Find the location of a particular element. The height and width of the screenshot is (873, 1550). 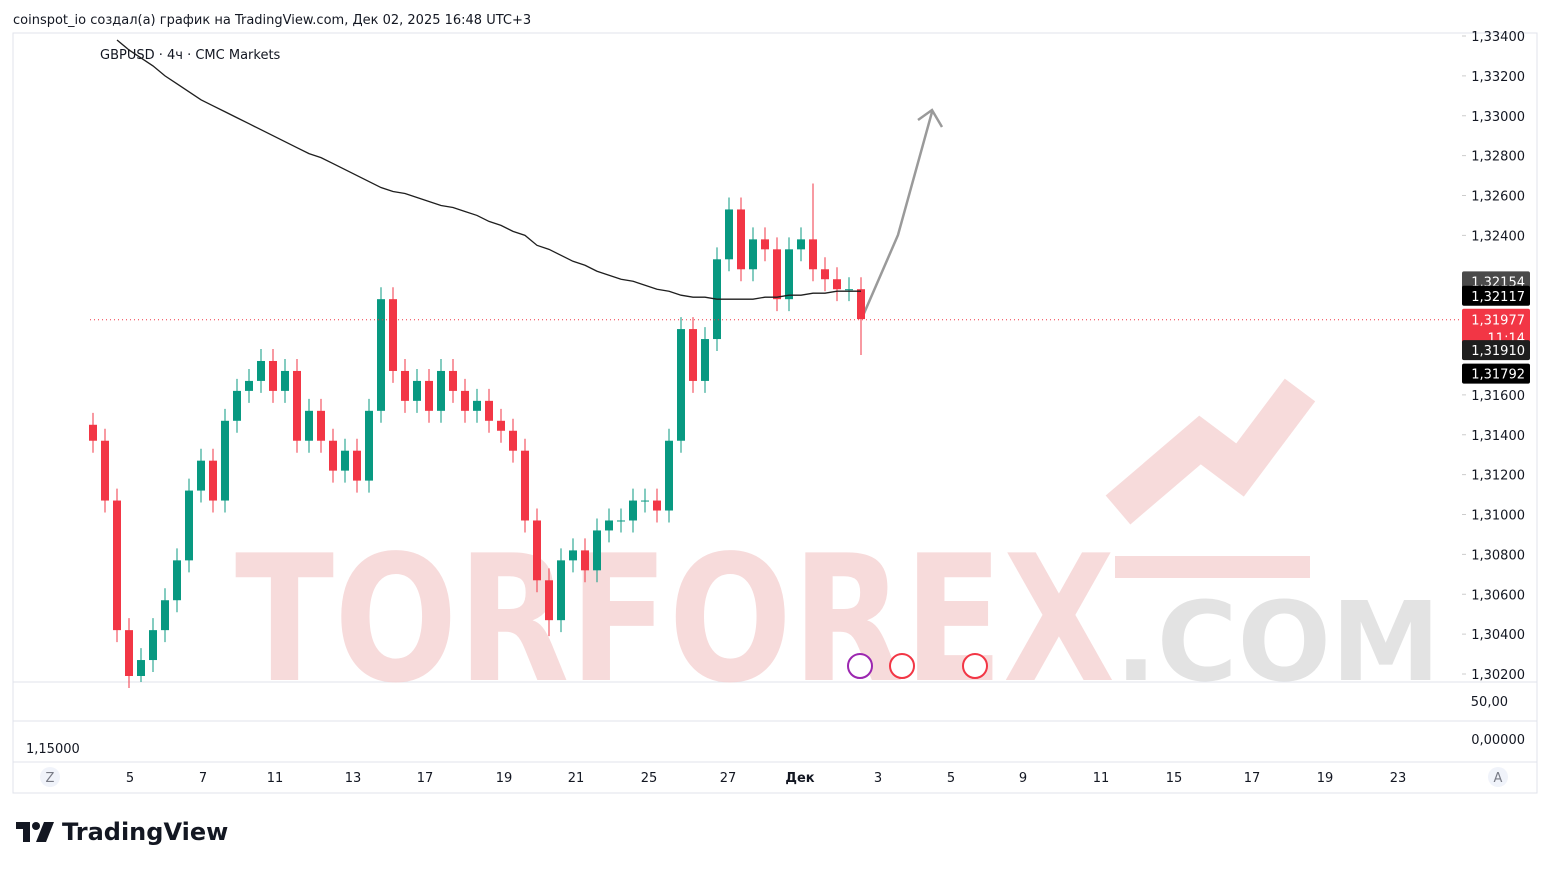

y-tick-label: 1,33200 is located at coordinates (1498, 77).